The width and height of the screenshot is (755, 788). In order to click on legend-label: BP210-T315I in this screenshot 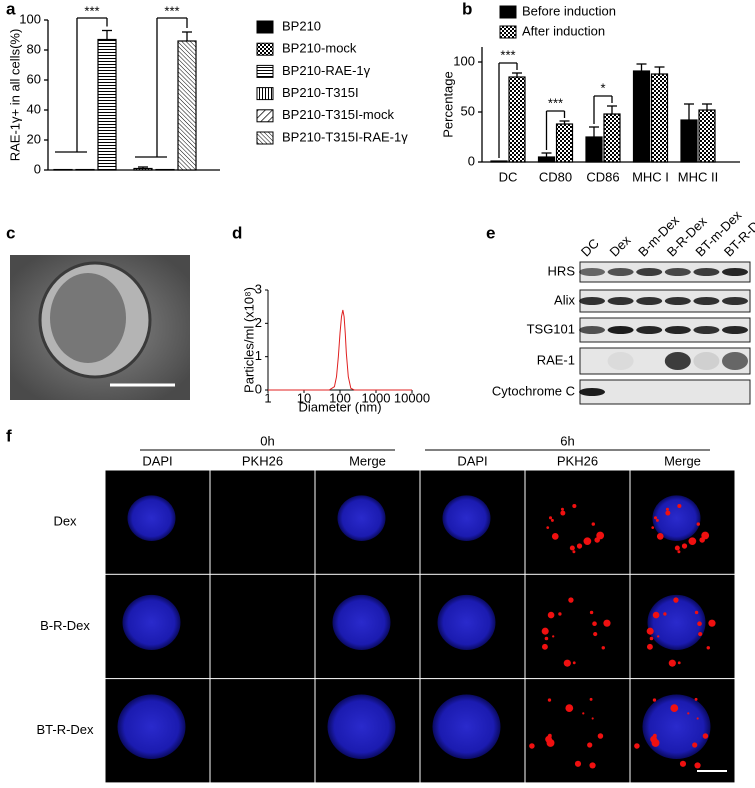, I will do `click(320, 92)`.